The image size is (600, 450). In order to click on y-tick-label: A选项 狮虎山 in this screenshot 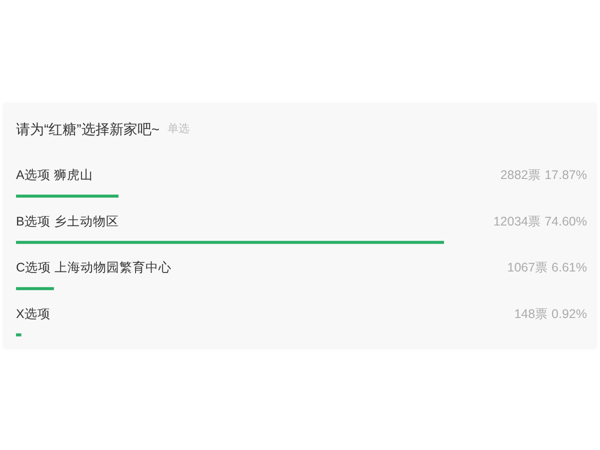, I will do `click(54, 175)`.